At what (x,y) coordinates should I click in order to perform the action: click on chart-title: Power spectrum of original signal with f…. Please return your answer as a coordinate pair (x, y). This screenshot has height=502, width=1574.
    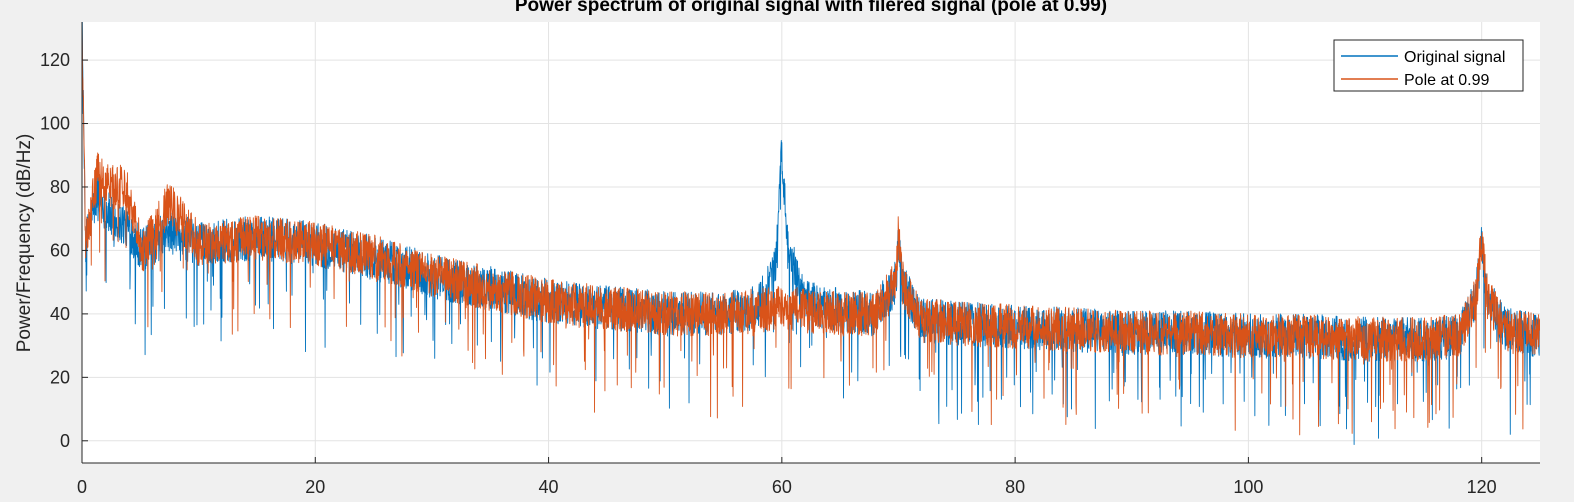
    Looking at the image, I should click on (811, 8).